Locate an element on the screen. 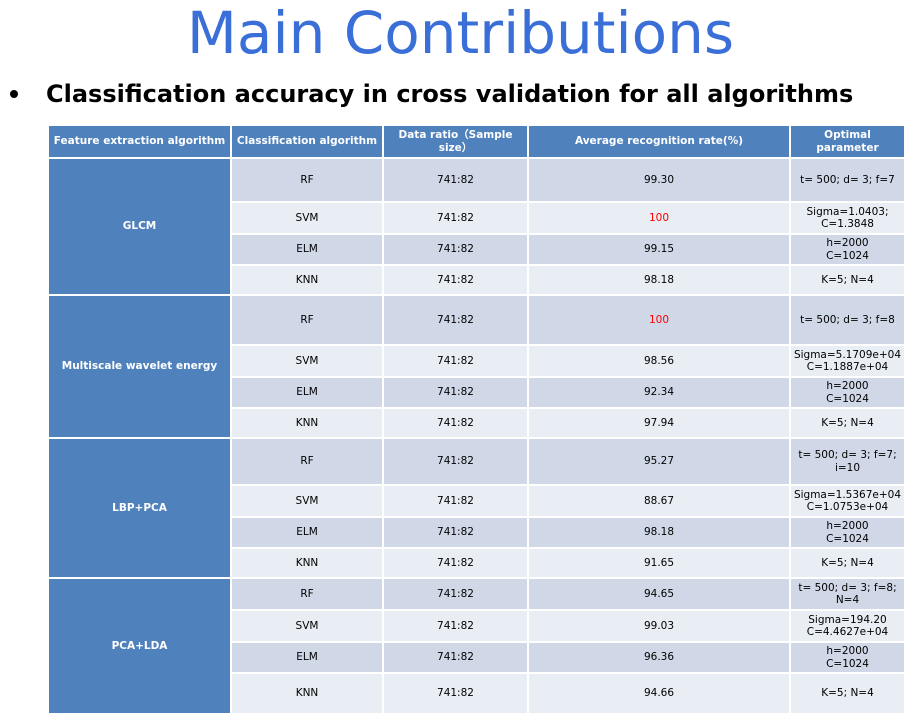 The height and width of the screenshot is (726, 921). parameter-line: Sigma=1.5367e+04 is located at coordinates (847, 494).